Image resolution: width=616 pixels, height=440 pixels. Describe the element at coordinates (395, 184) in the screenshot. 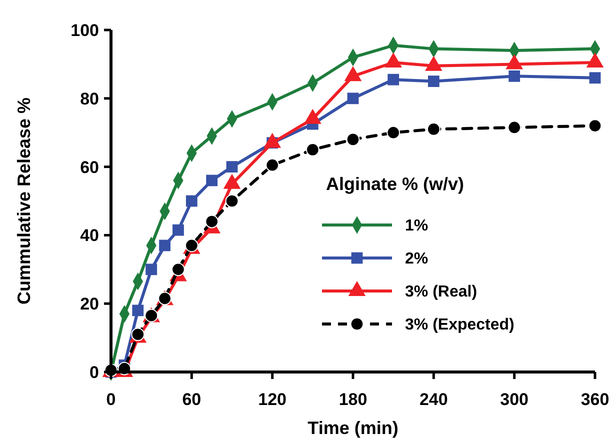

I see `legend-title: Alginate % (w/v)` at that location.